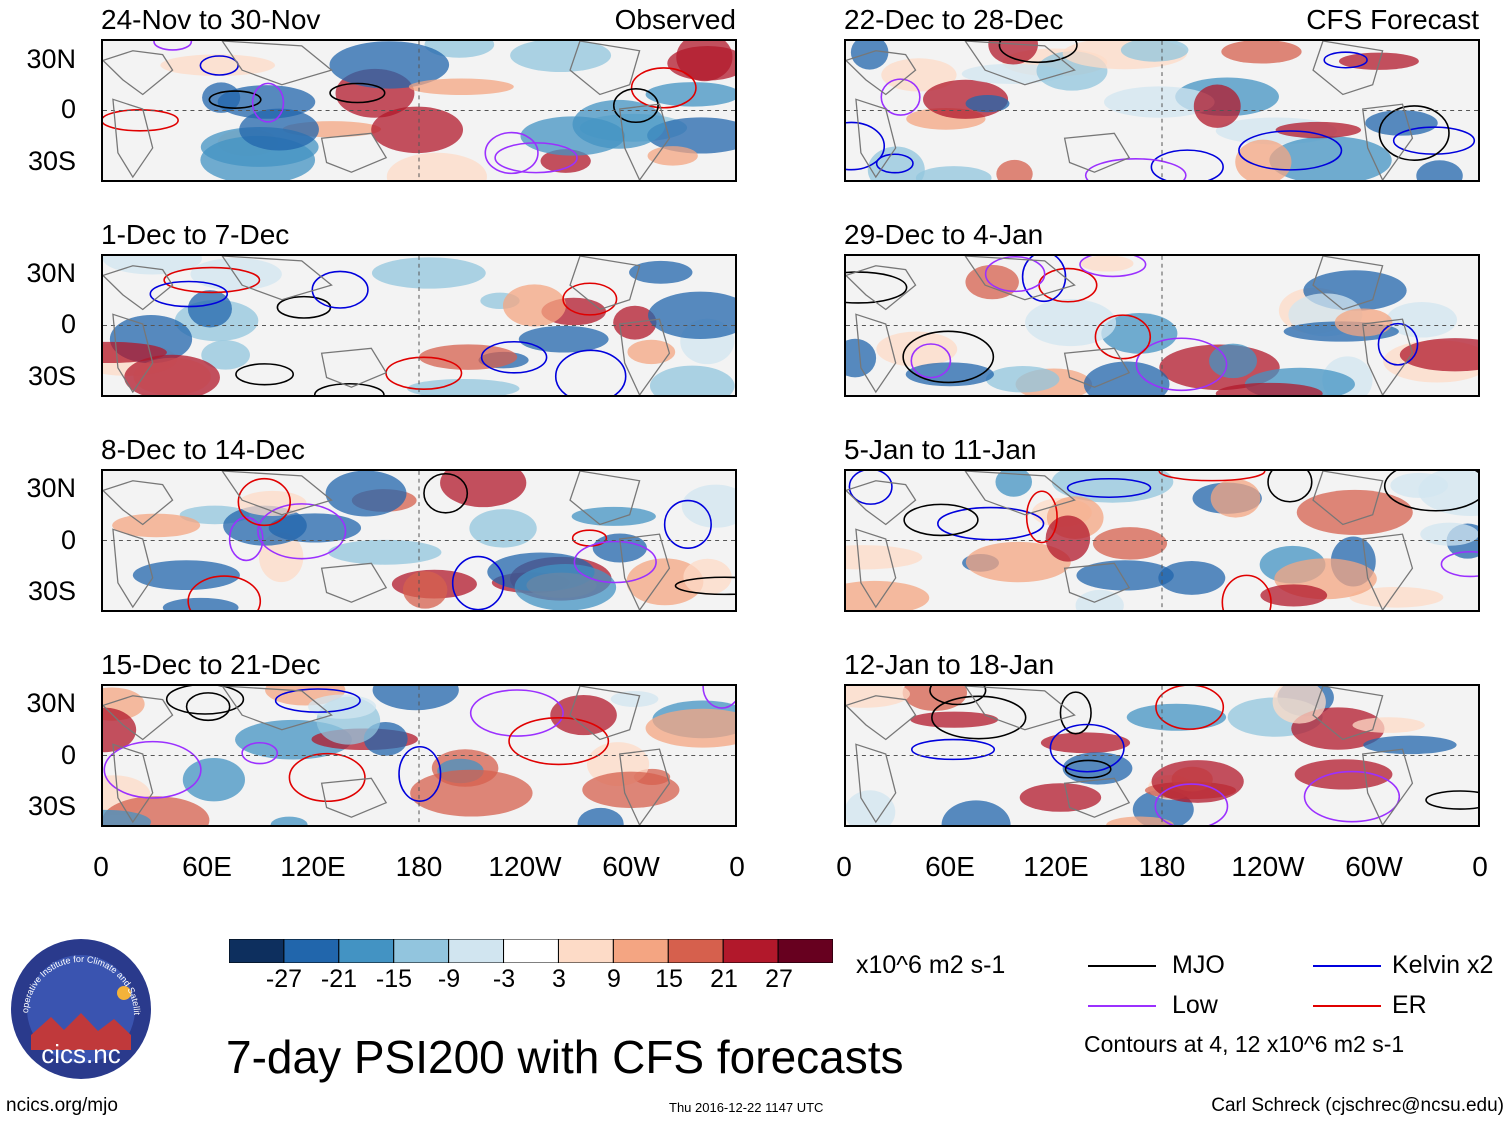 The image size is (1510, 1121). Describe the element at coordinates (1392, 19) in the screenshot. I see `forecast-label: CFS Forecast` at that location.